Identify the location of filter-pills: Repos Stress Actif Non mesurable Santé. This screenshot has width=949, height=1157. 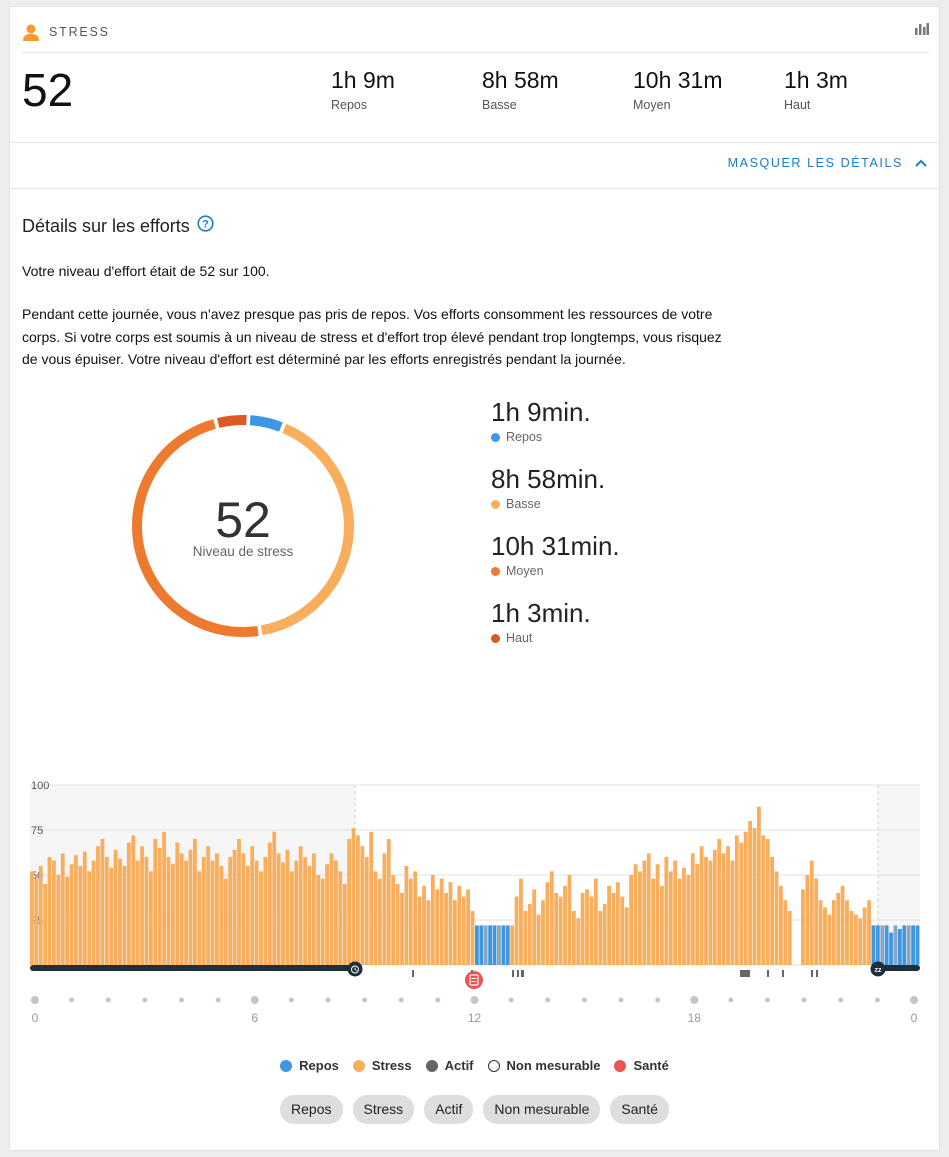
(474, 1109).